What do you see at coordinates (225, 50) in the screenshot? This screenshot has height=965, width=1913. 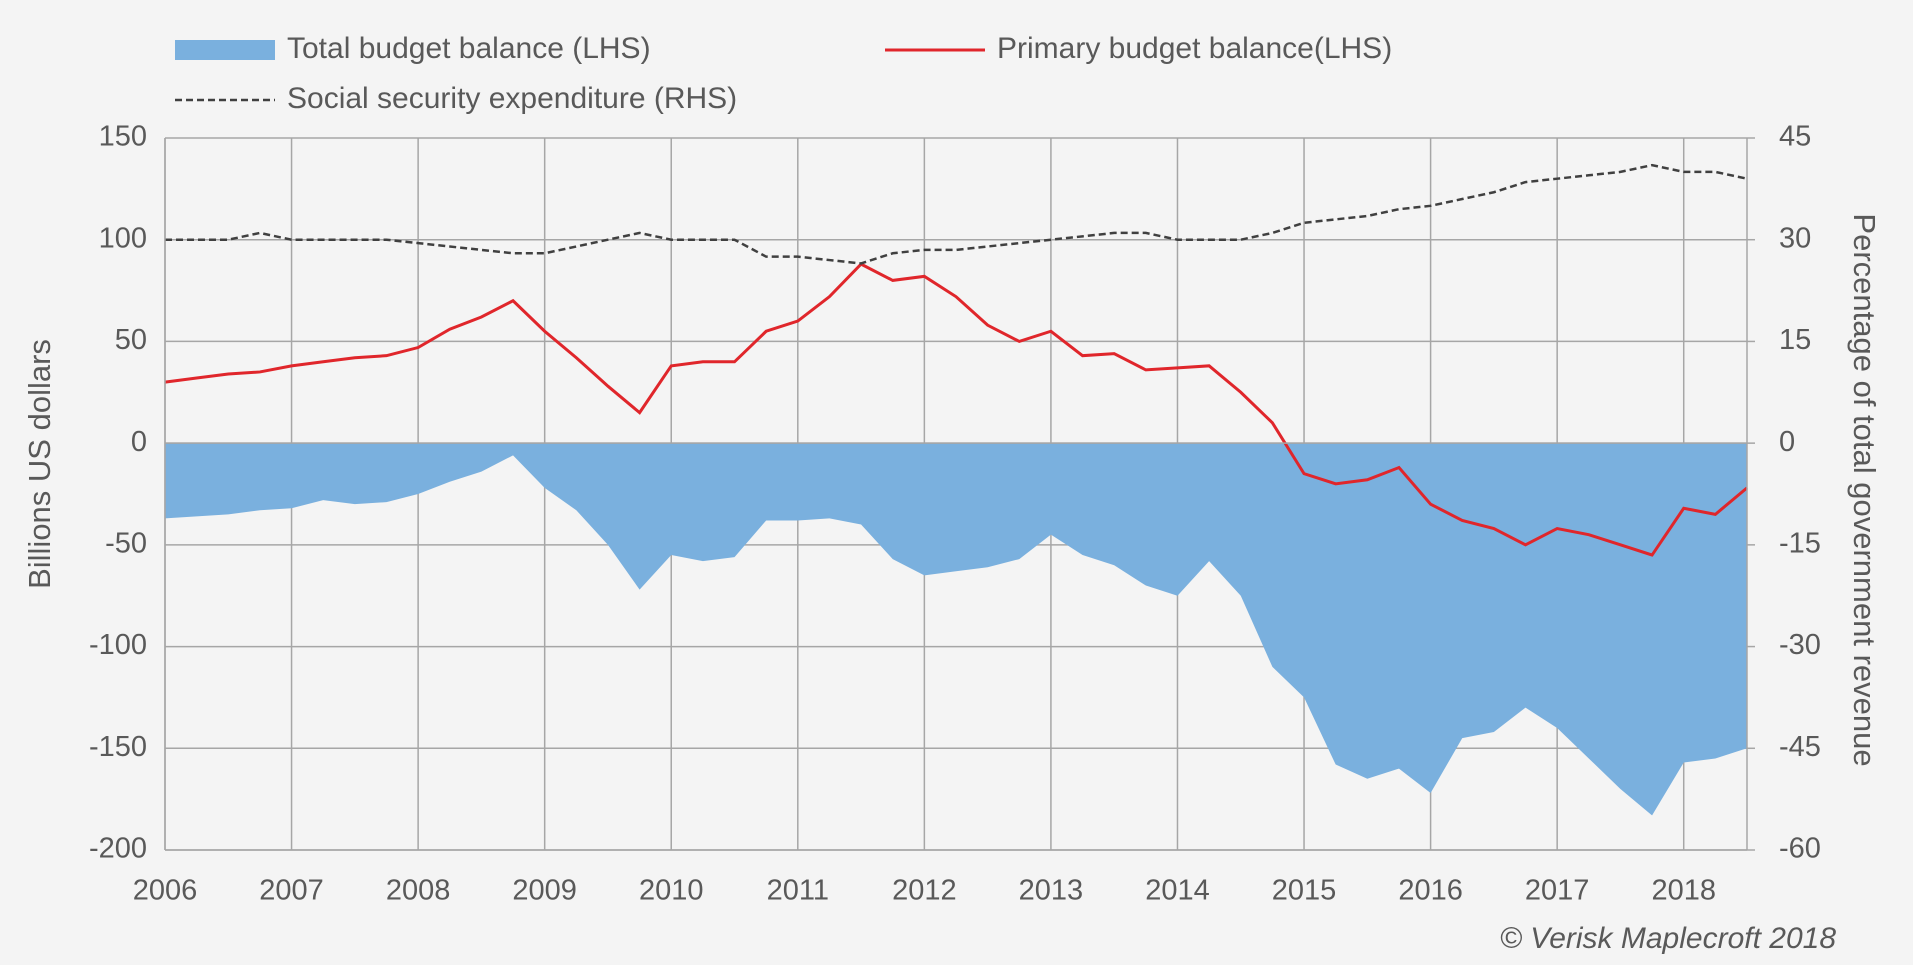 I see `legend-swatch` at bounding box center [225, 50].